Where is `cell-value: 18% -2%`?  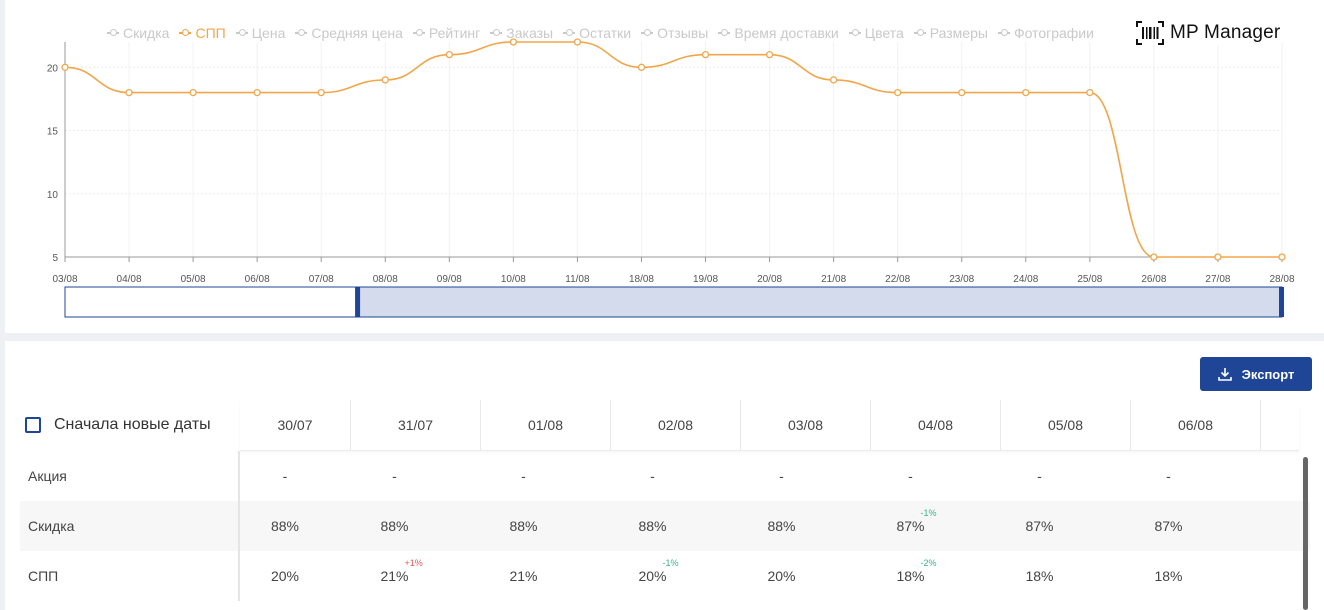
cell-value: 18% -2% is located at coordinates (916, 571).